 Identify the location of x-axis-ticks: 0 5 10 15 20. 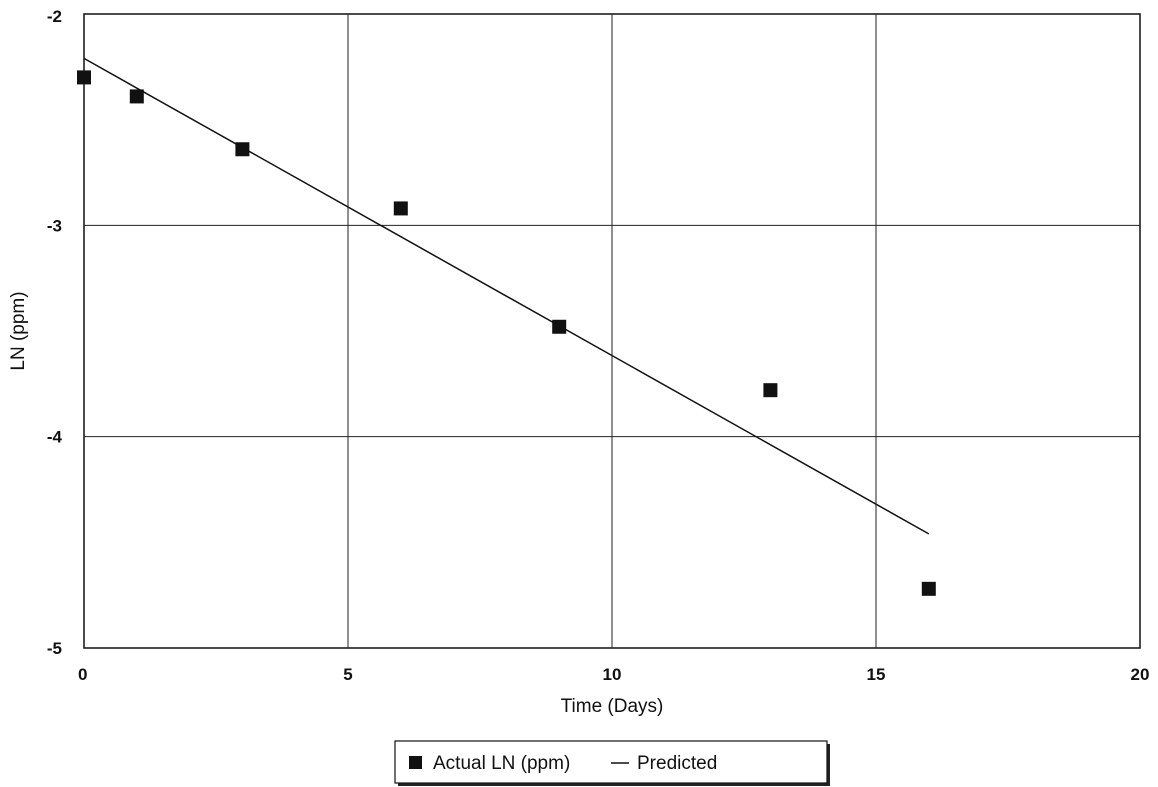
(613, 674).